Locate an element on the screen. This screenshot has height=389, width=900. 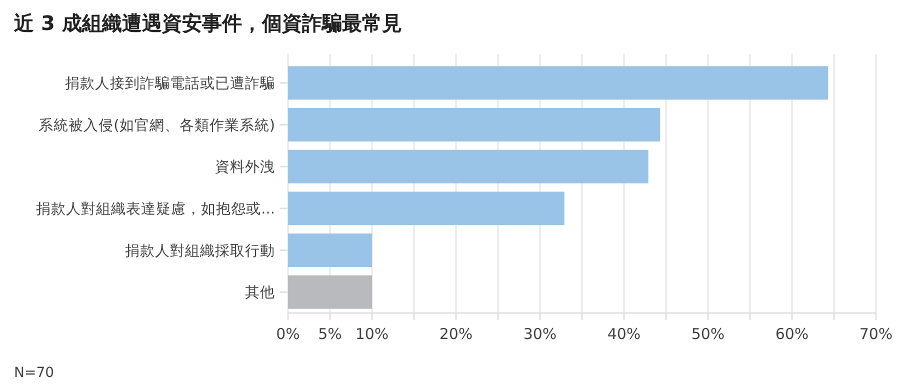
x-tick-label: 40% is located at coordinates (624, 334).